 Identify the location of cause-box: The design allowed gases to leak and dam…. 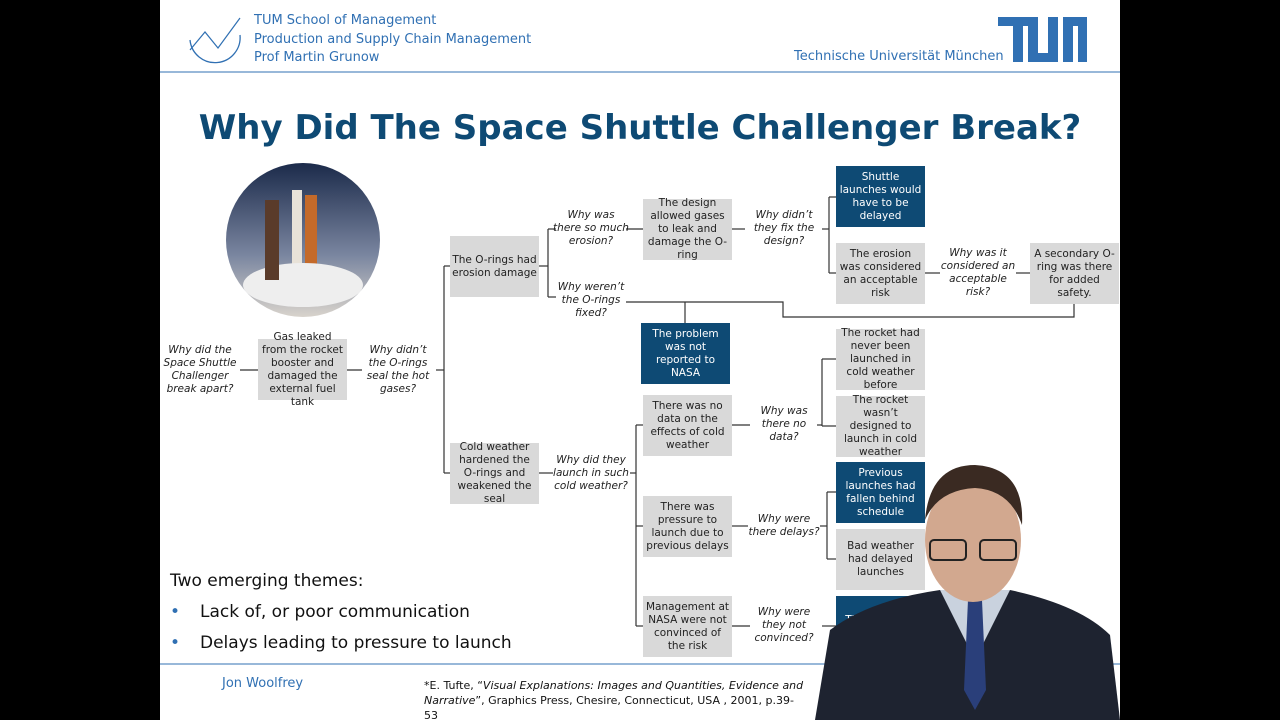
(687, 229).